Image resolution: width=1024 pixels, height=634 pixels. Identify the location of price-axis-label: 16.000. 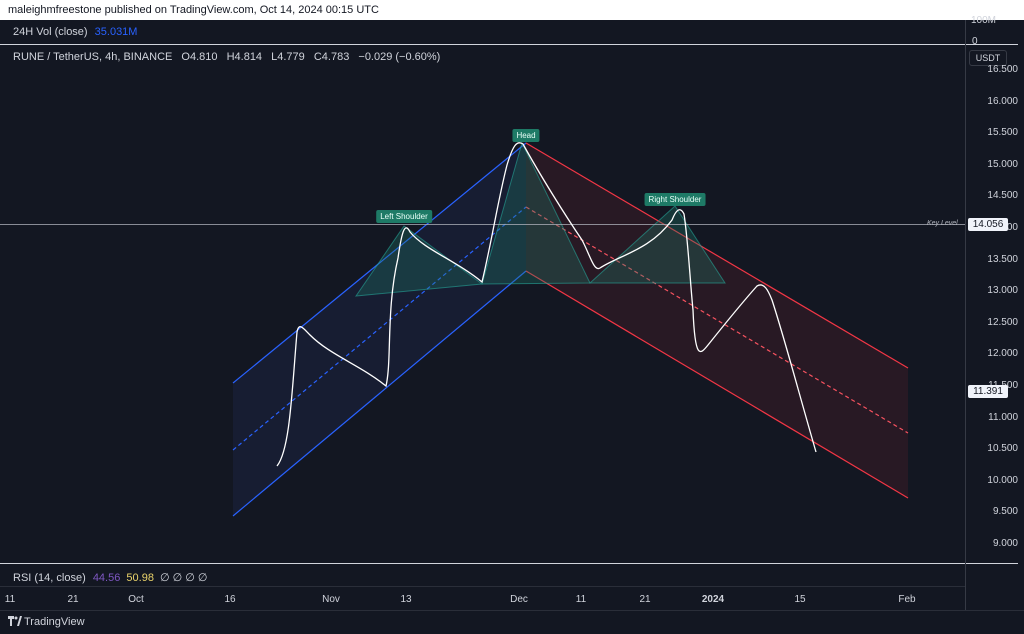
(1002, 101).